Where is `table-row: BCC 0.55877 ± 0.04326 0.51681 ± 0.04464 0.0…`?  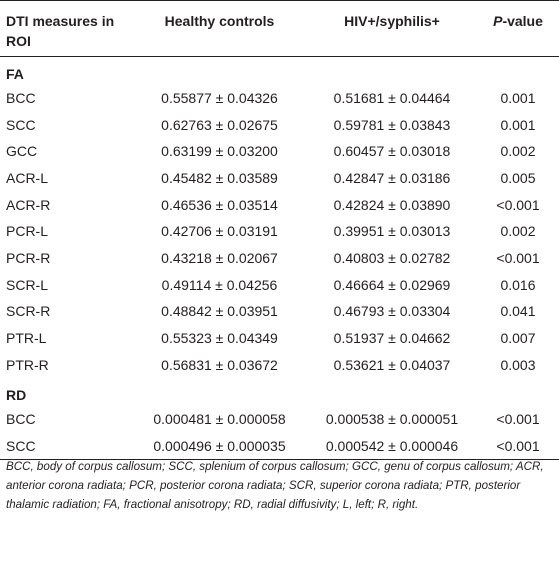
table-row: BCC 0.55877 ± 0.04326 0.51681 ± 0.04464 0.0… is located at coordinates (279, 98).